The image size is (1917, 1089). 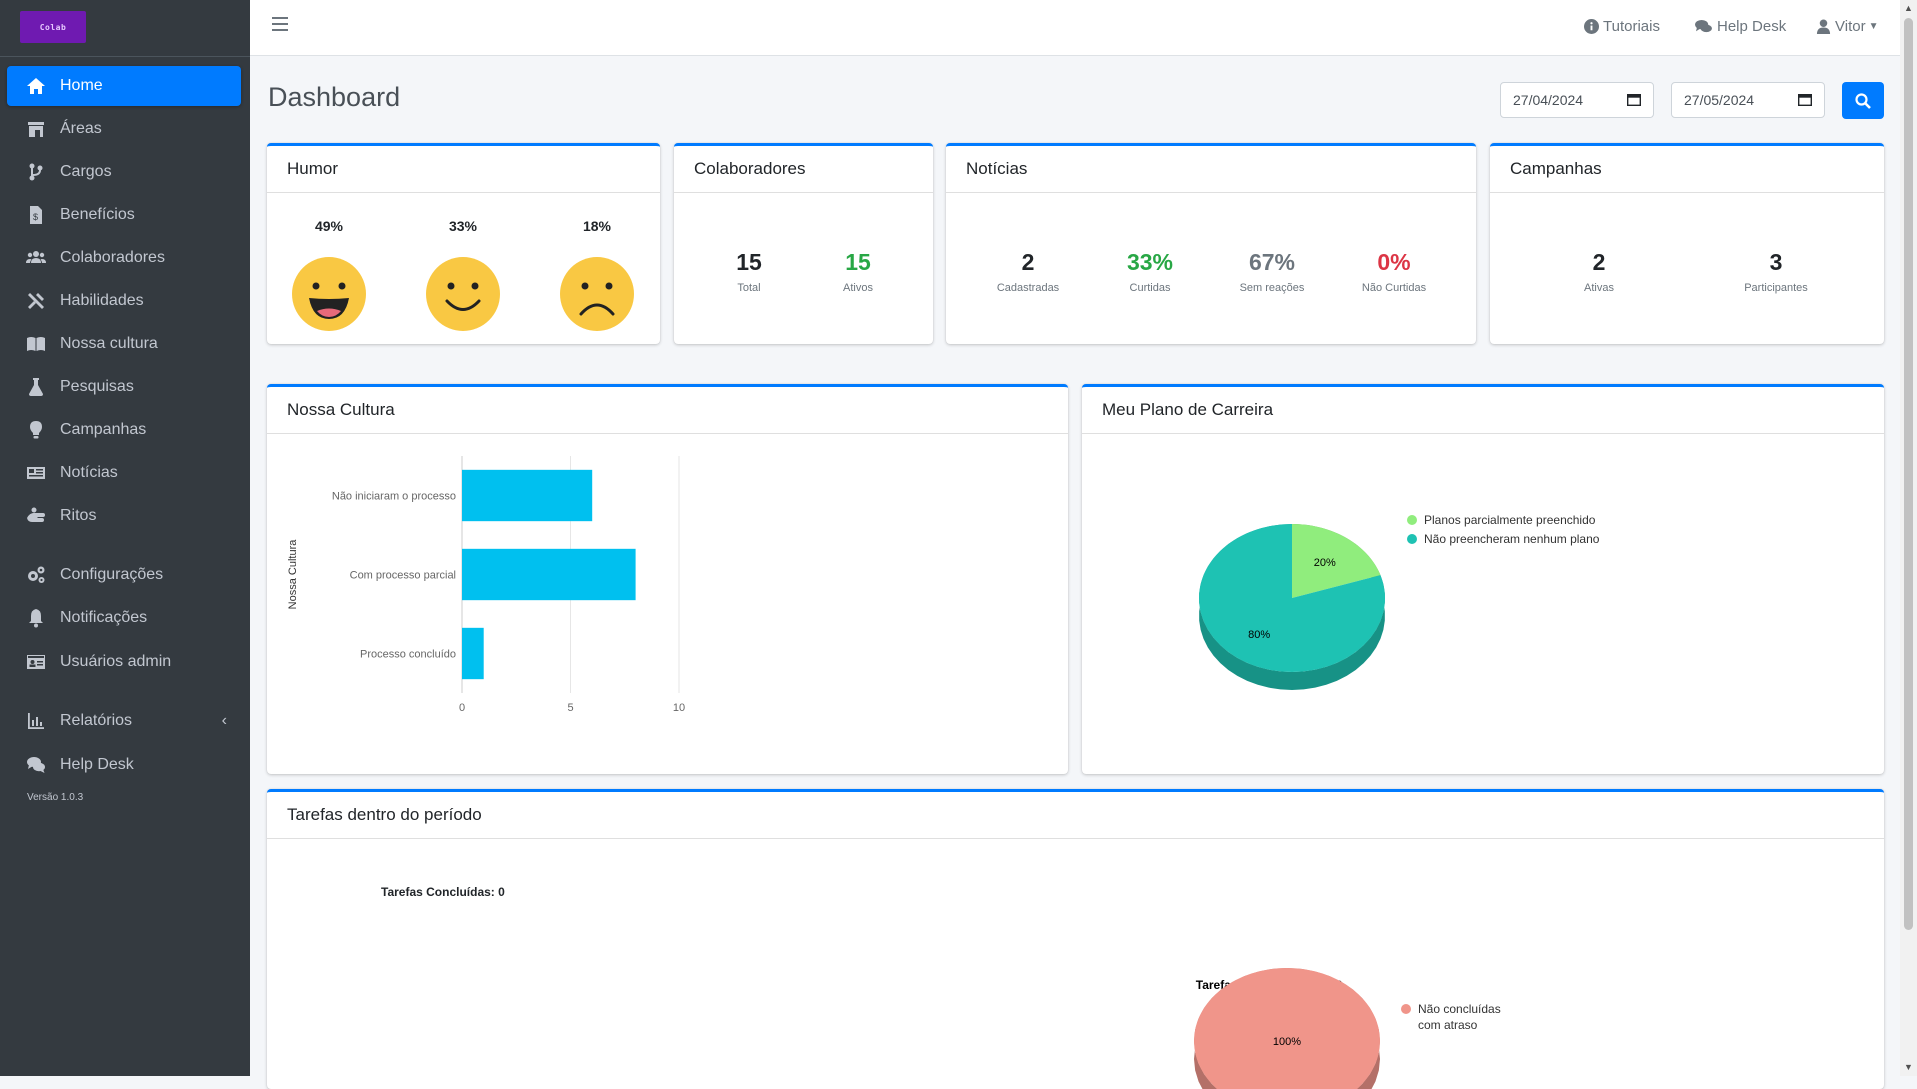 What do you see at coordinates (1512, 539) in the screenshot?
I see `legend-label: Não preencheram nenhum plano` at bounding box center [1512, 539].